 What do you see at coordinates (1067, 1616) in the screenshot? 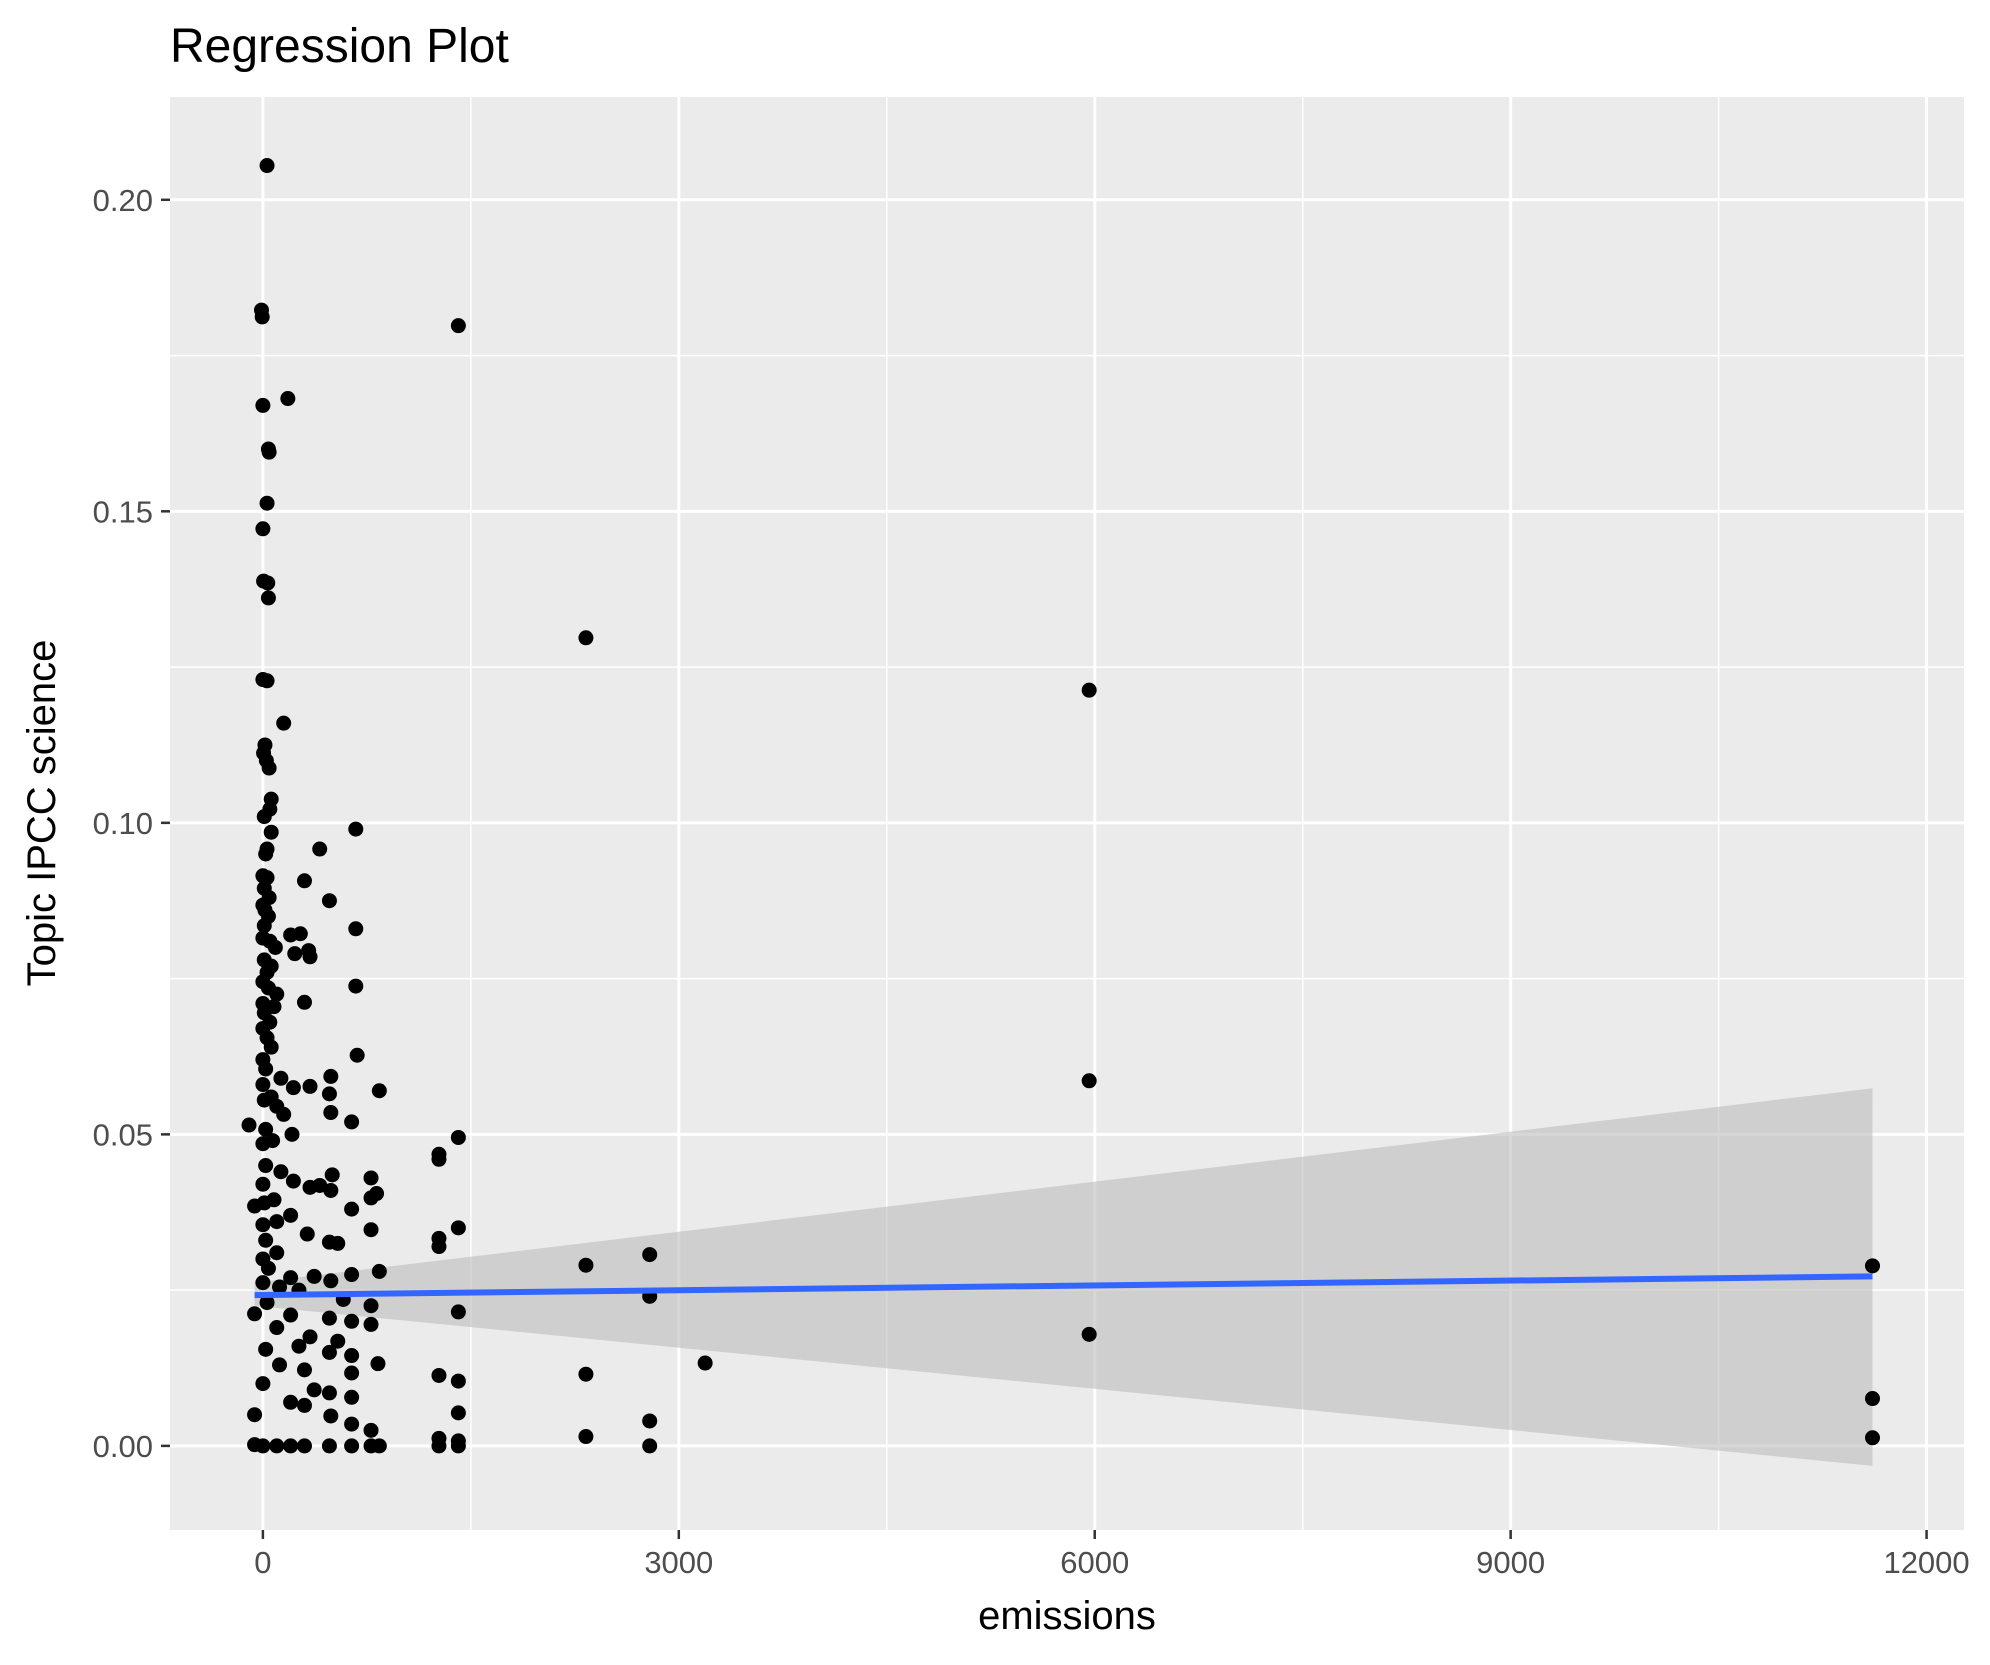
I see `x-axis-title: emissions` at bounding box center [1067, 1616].